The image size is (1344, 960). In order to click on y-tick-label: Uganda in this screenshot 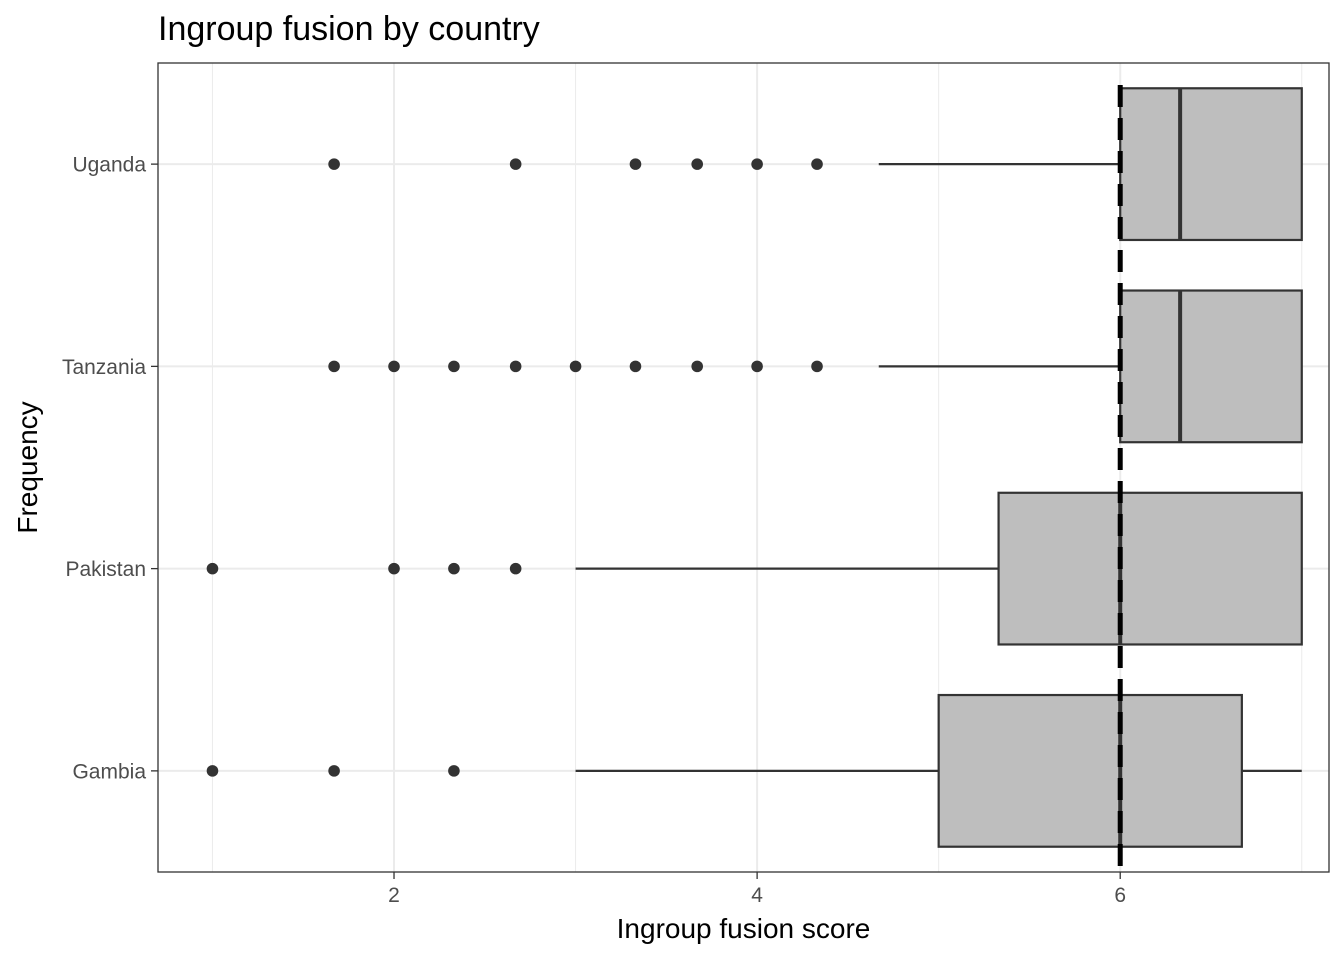, I will do `click(109, 165)`.